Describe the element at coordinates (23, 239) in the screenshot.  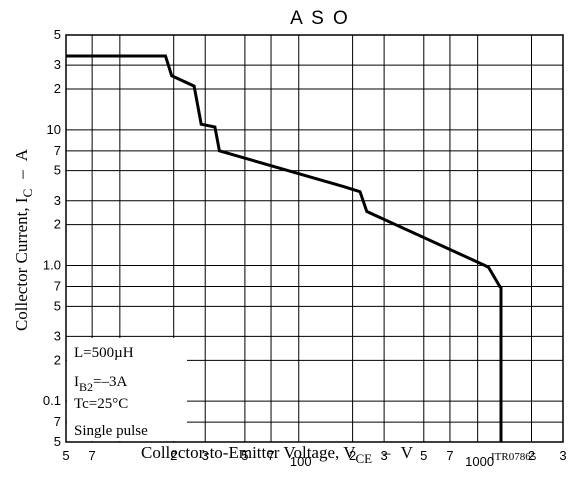
I see `y-axis-label: Collector Current, IC–A` at that location.